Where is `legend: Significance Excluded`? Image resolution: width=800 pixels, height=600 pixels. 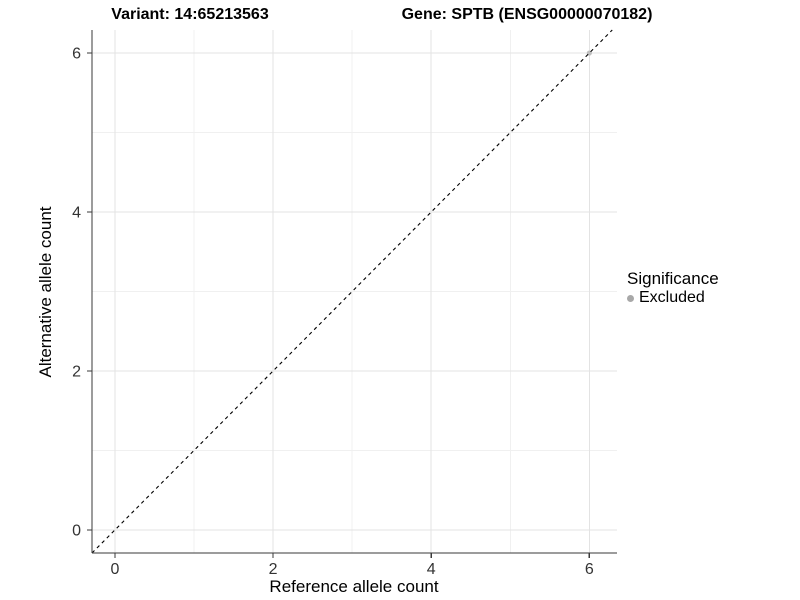 legend: Significance Excluded is located at coordinates (673, 288).